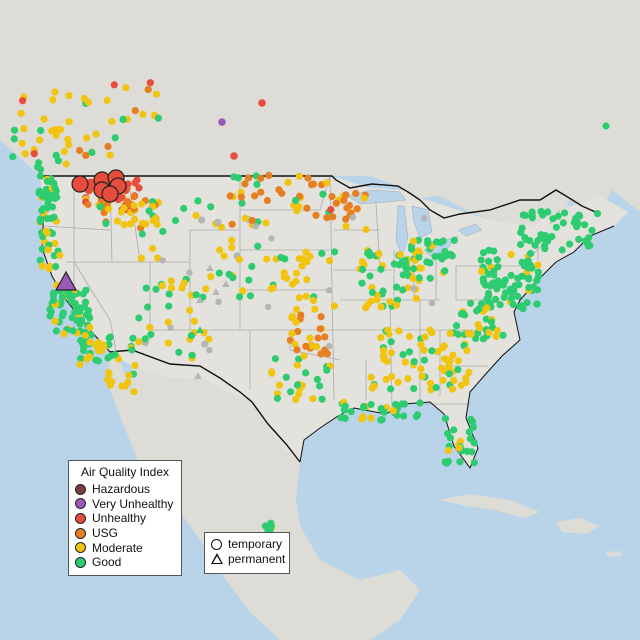  I want to click on circle-icon, so click(216, 544).